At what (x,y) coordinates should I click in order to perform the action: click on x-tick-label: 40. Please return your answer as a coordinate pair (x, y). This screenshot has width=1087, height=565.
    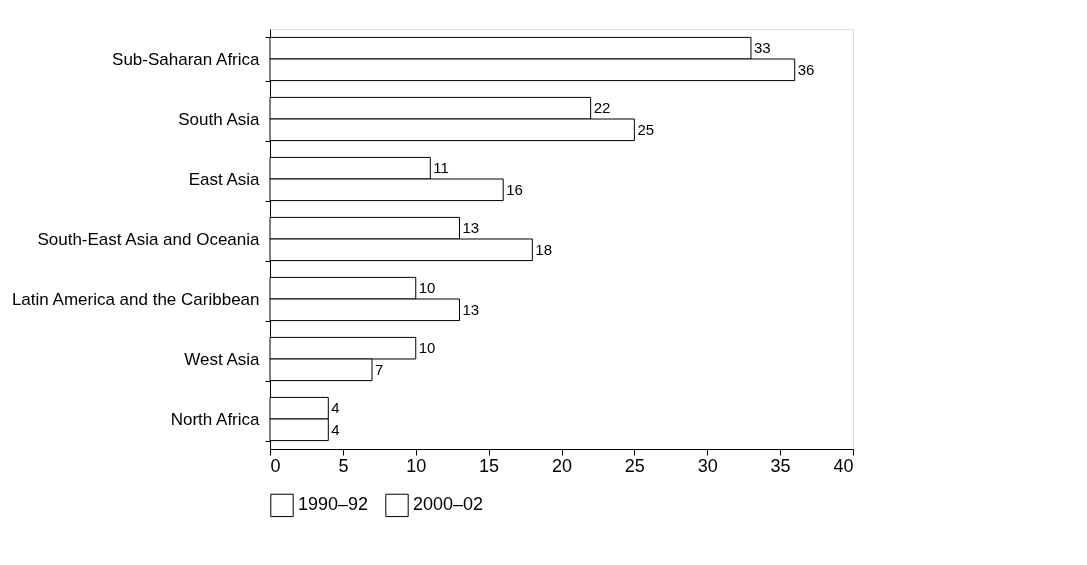
    Looking at the image, I should click on (843, 465).